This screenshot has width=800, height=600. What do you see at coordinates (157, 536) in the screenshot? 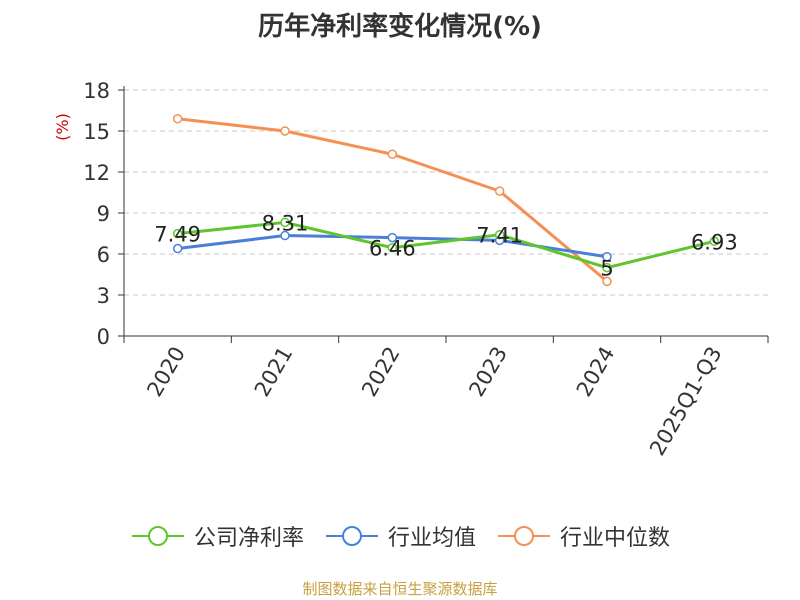
I see `legend-swatch-company` at bounding box center [157, 536].